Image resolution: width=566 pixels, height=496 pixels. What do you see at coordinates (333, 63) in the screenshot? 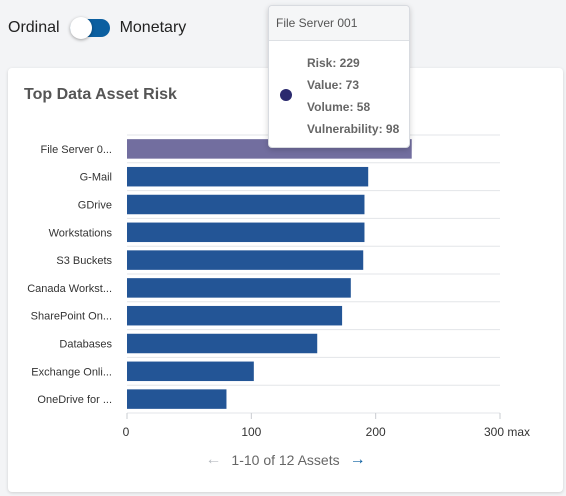
I see `tooltip-risk: Risk: 229` at bounding box center [333, 63].